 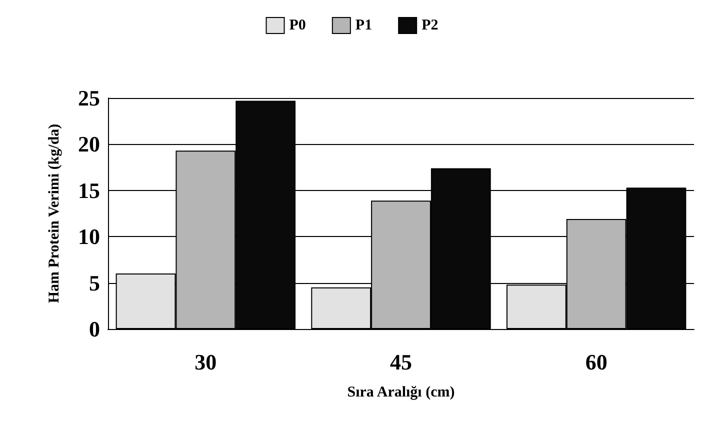 What do you see at coordinates (54, 214) in the screenshot?
I see `y-axis-title: Ham Protein Verimi (kg/da)` at bounding box center [54, 214].